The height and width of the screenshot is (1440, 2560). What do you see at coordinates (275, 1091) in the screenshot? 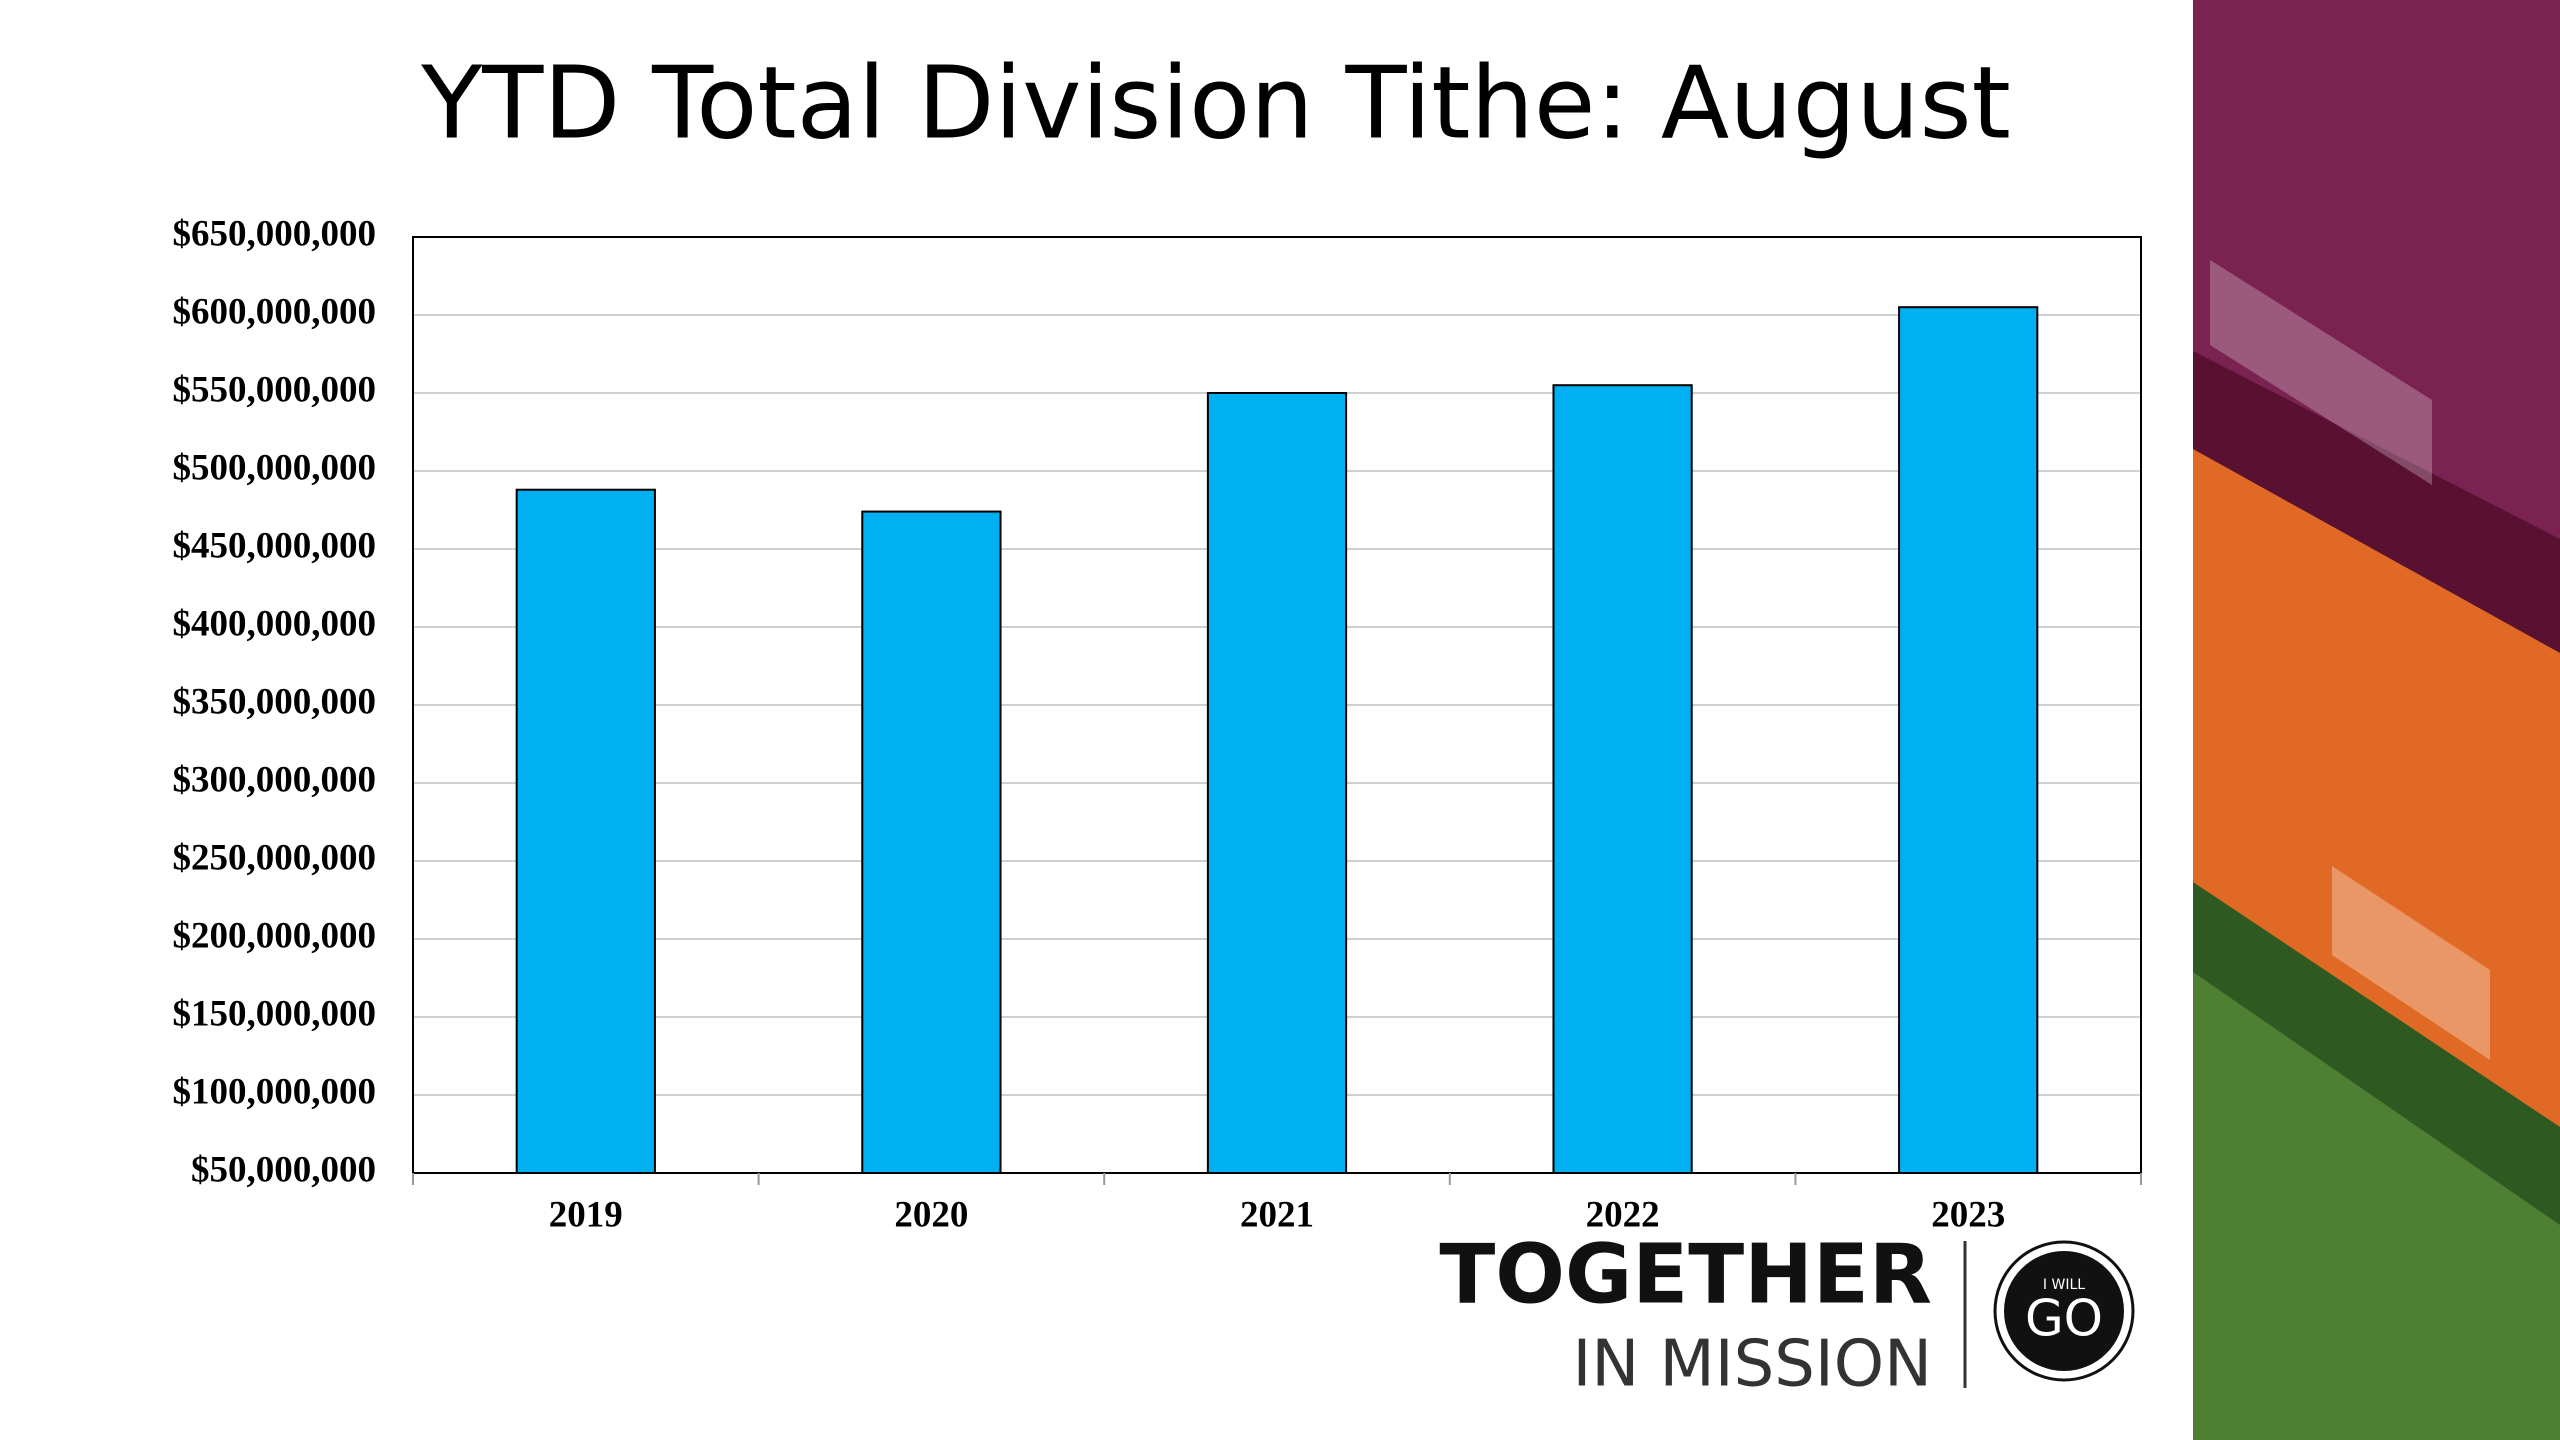
I see `y-tick-label: $100,000,000` at bounding box center [275, 1091].